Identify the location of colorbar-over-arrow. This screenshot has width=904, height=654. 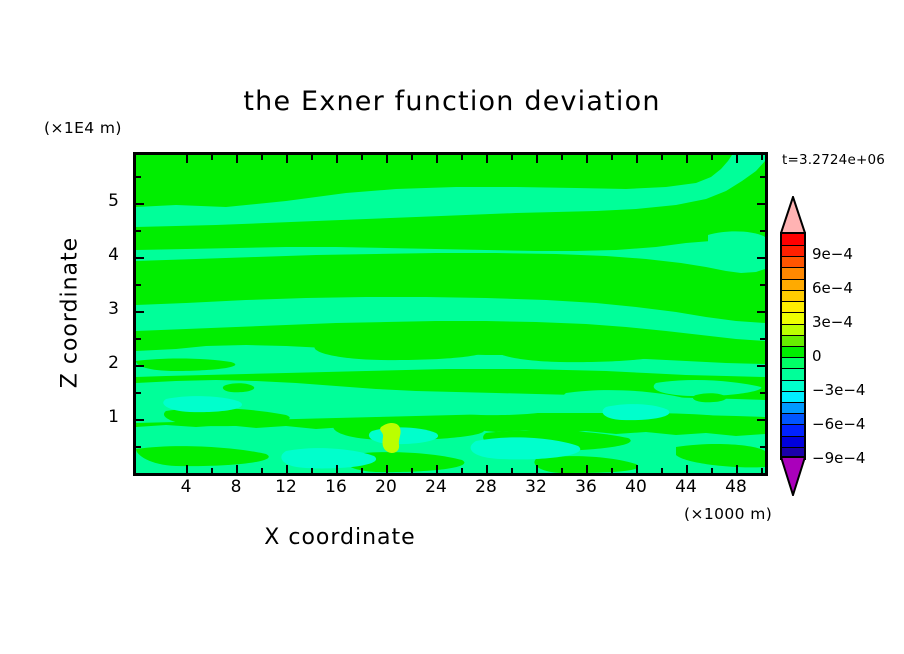
(793, 215).